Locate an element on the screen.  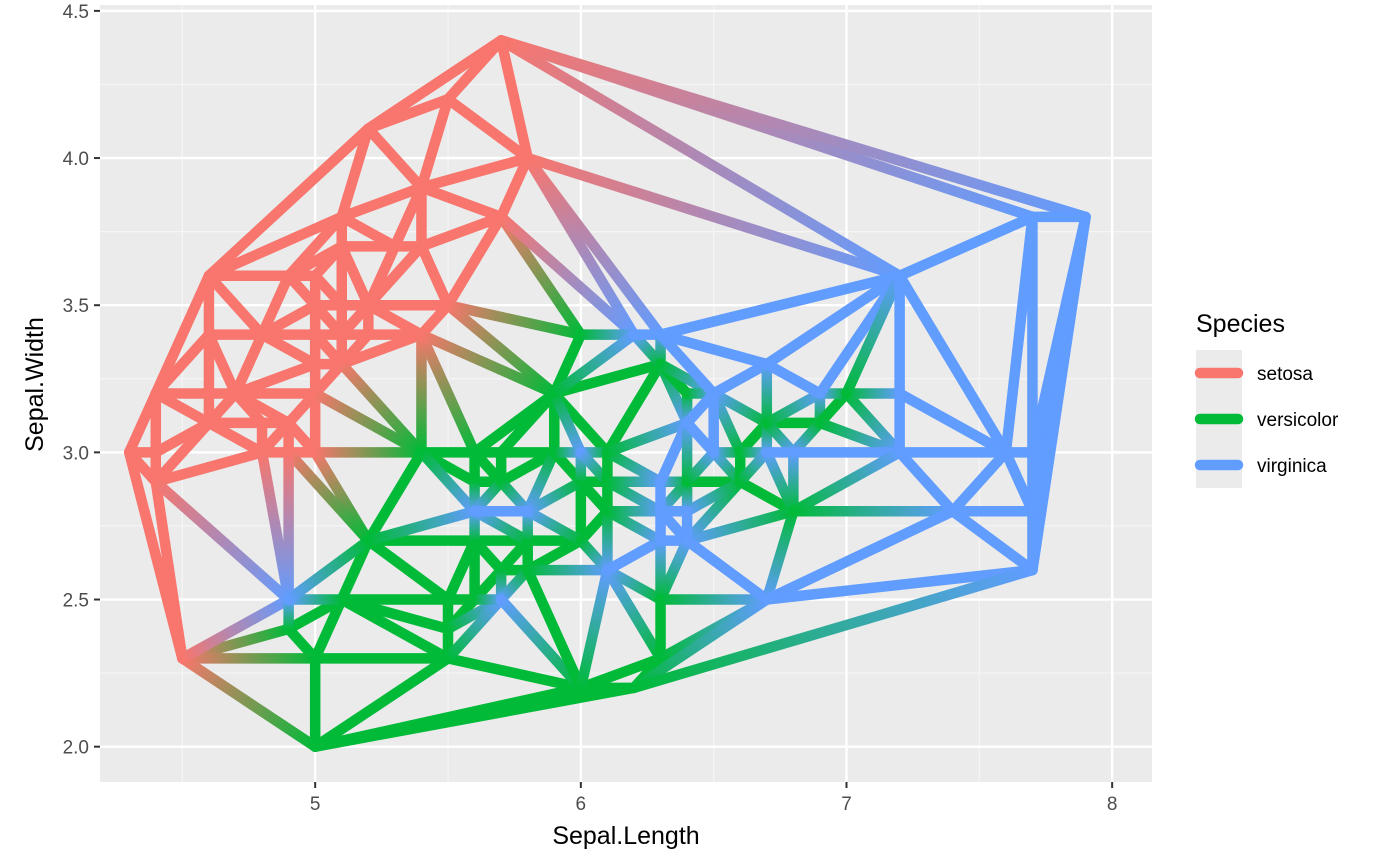
legend-label-versicolor: versicolor is located at coordinates (1298, 420).